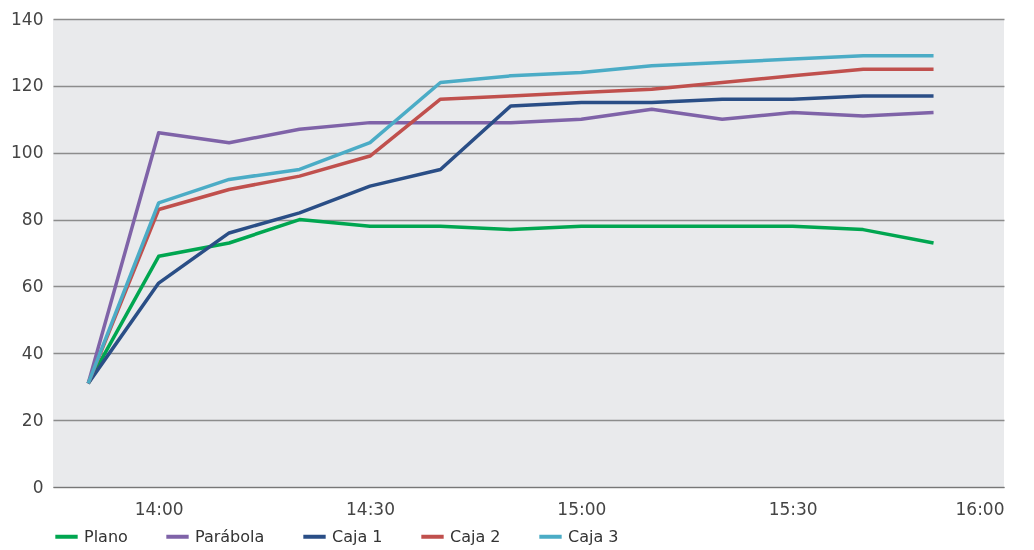 The height and width of the screenshot is (550, 1034). What do you see at coordinates (32, 219) in the screenshot?
I see `y-tick-label: 80` at bounding box center [32, 219].